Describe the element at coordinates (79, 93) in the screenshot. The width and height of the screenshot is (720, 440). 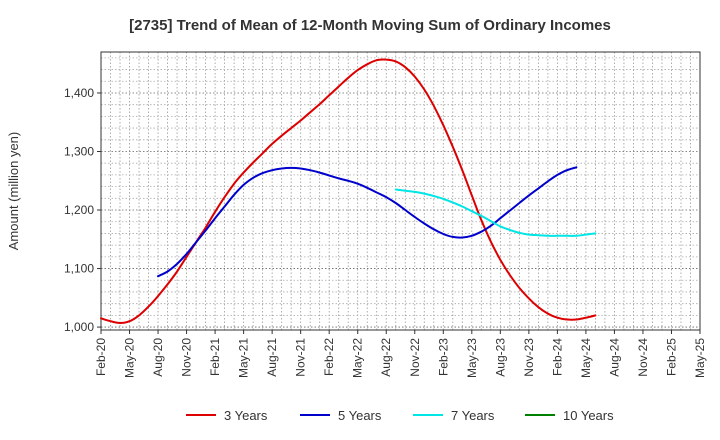
I see `y-tick-label: 1,400` at that location.